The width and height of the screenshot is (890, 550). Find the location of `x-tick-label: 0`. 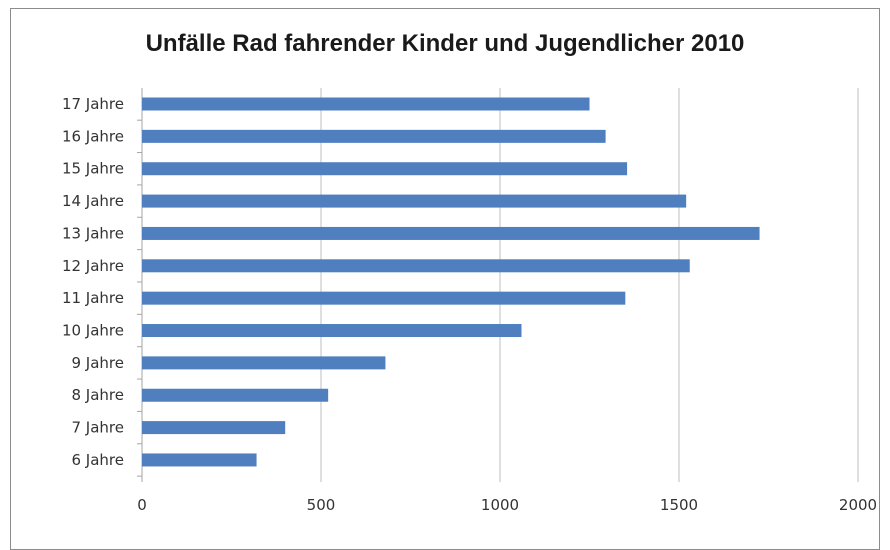

x-tick-label: 0 is located at coordinates (142, 505).